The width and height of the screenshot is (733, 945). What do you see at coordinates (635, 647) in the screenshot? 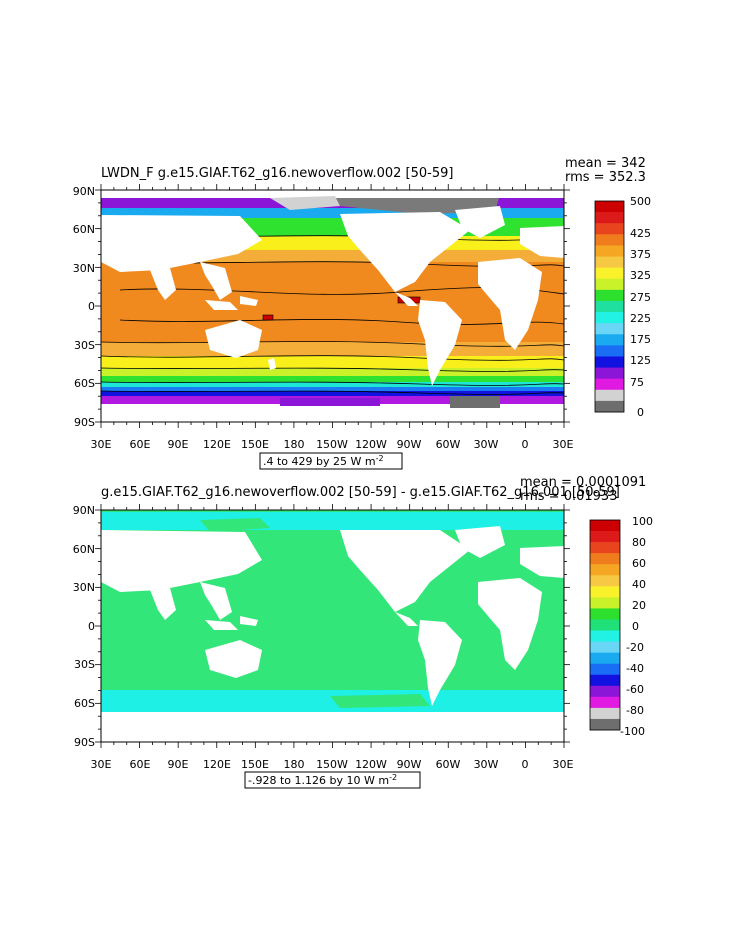
I see `cbar-label: -20` at bounding box center [635, 647].